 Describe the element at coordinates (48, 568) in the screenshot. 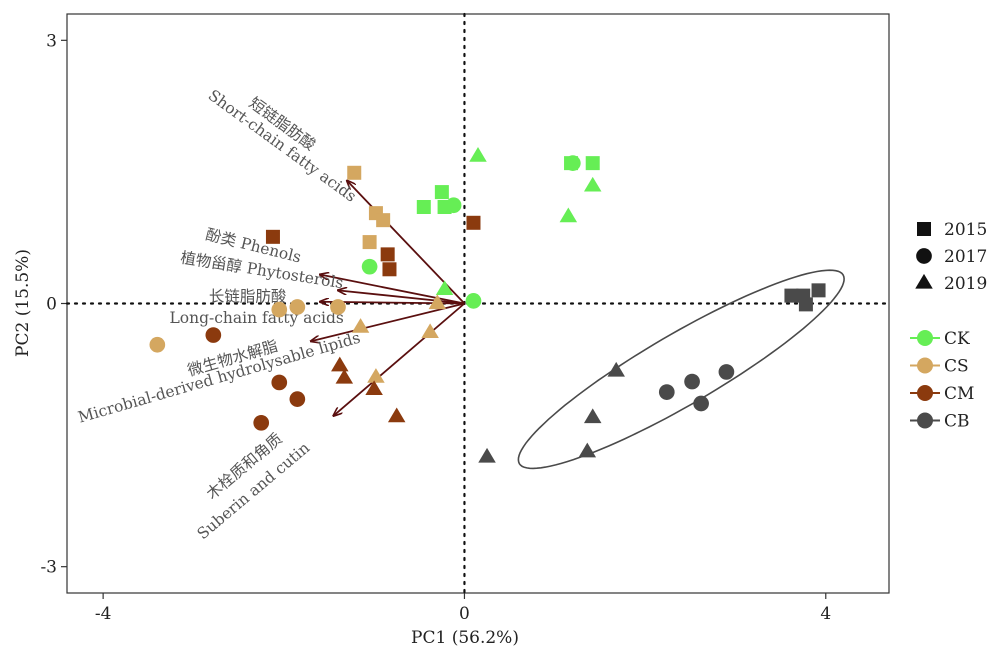

I see `y-tick-label: -3` at that location.